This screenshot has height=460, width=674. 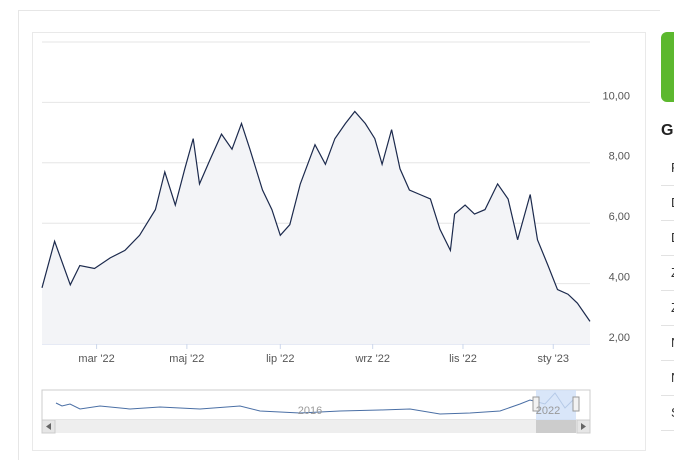 What do you see at coordinates (619, 157) in the screenshot?
I see `y-tick-label: 8,00` at bounding box center [619, 157].